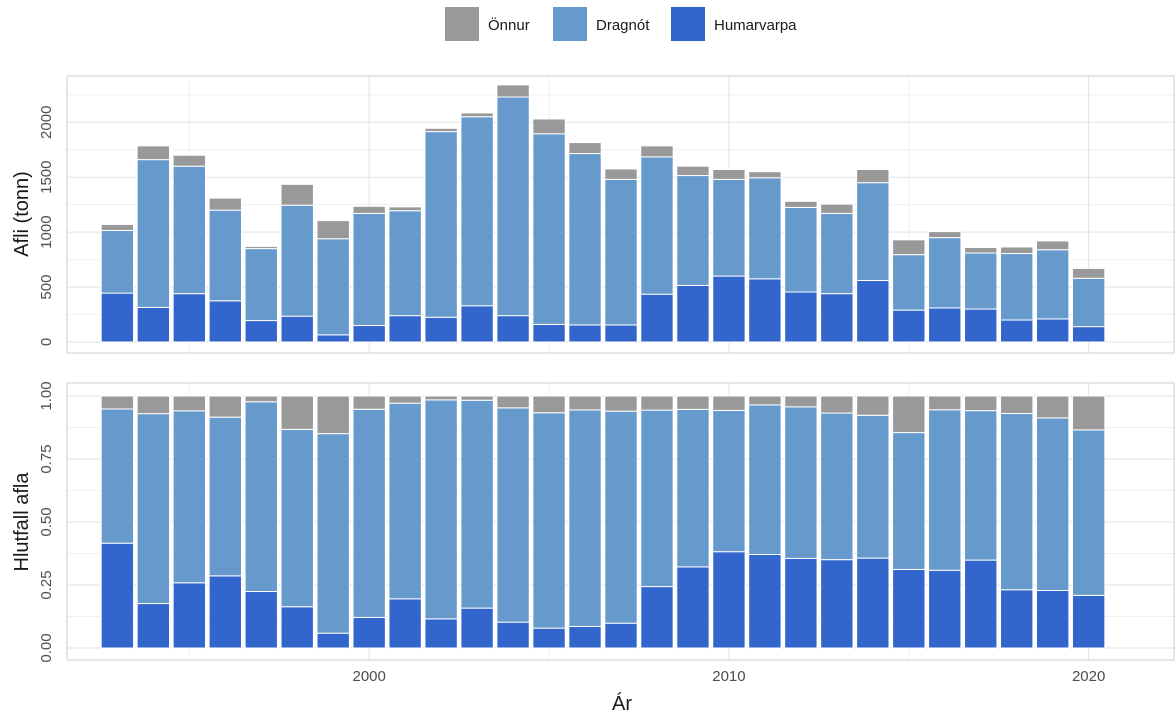 The width and height of the screenshot is (1175, 715). I want to click on bar-share-dragnot-1993, so click(117, 476).